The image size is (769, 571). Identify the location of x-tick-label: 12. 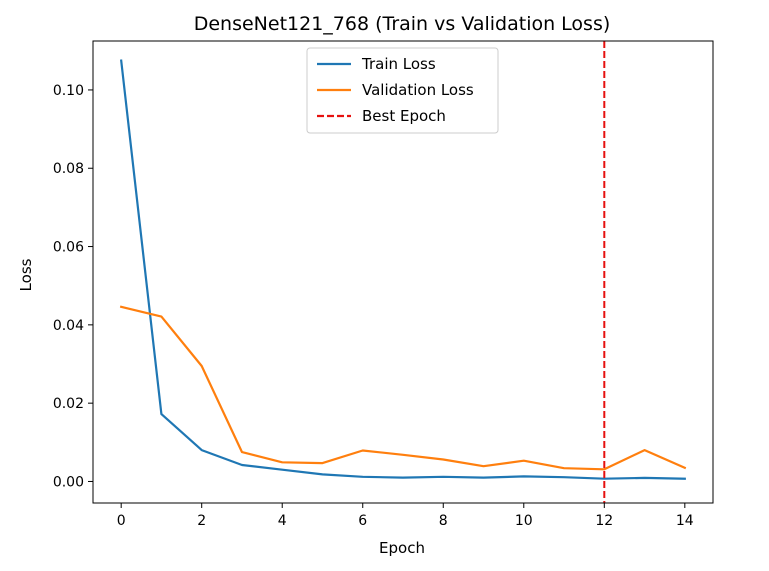
(604, 521).